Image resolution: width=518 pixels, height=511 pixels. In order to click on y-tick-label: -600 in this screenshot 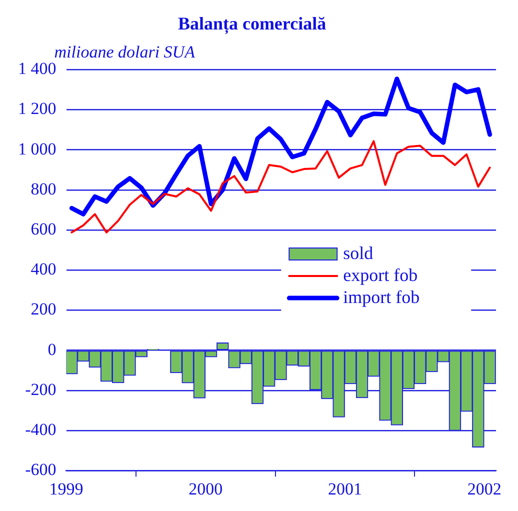, I will do `click(40, 470)`.